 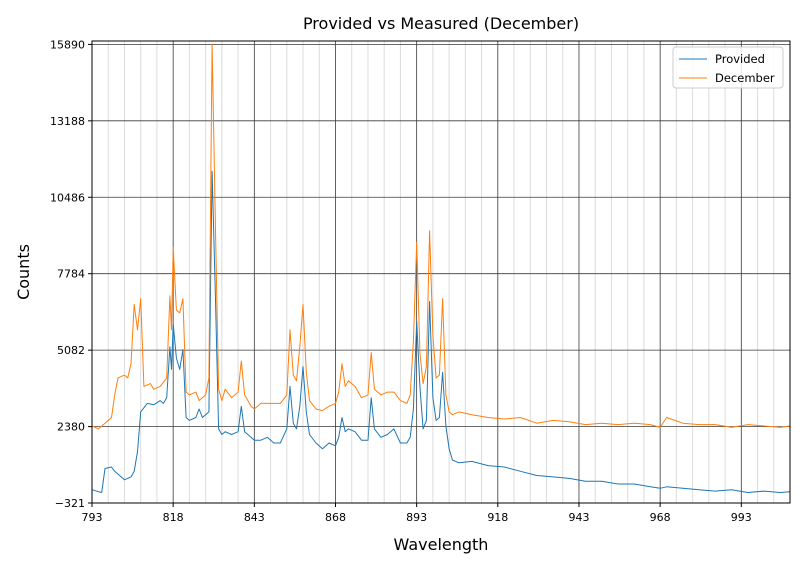 What do you see at coordinates (67, 44) in the screenshot?
I see `y-tick-label: 15890` at bounding box center [67, 44].